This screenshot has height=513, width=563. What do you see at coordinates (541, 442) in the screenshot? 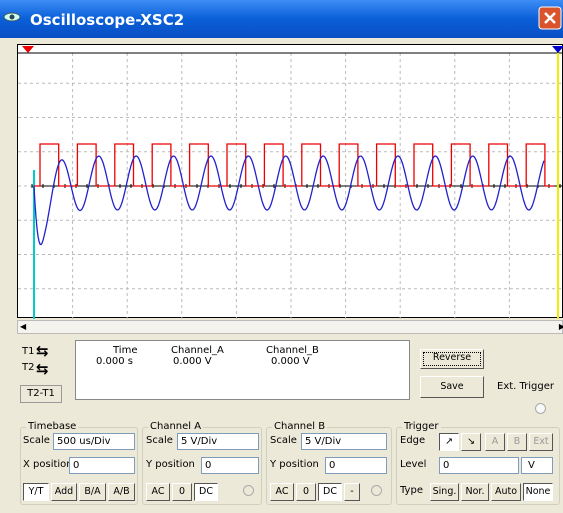
I see `source-button: Ext` at bounding box center [541, 442].